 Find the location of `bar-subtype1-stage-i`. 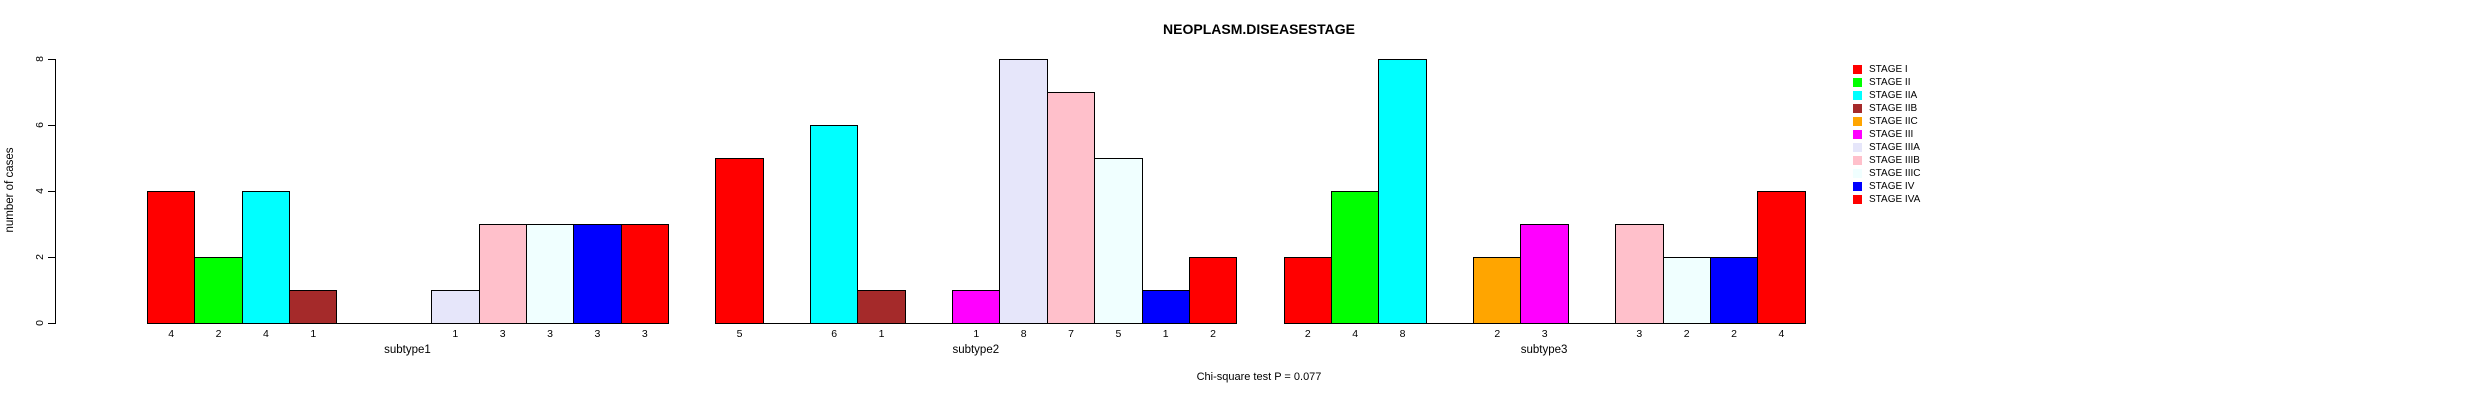

bar-subtype1-stage-i is located at coordinates (171, 257).